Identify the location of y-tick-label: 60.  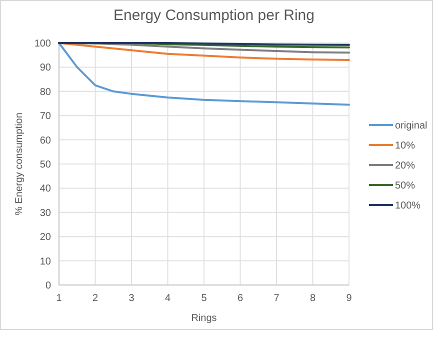
(46, 140).